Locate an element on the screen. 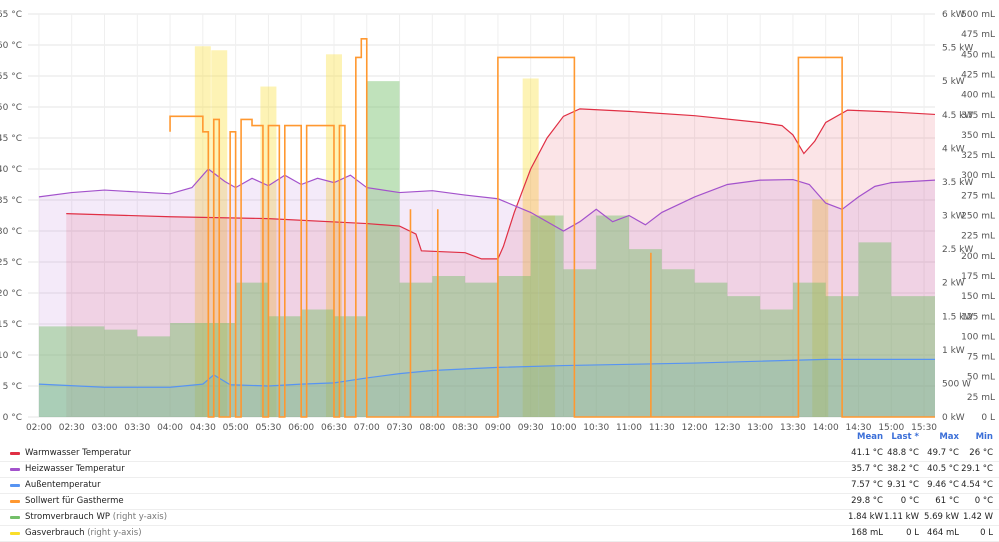 This screenshot has width=999, height=542. x-tick: 06:00 is located at coordinates (301, 427).